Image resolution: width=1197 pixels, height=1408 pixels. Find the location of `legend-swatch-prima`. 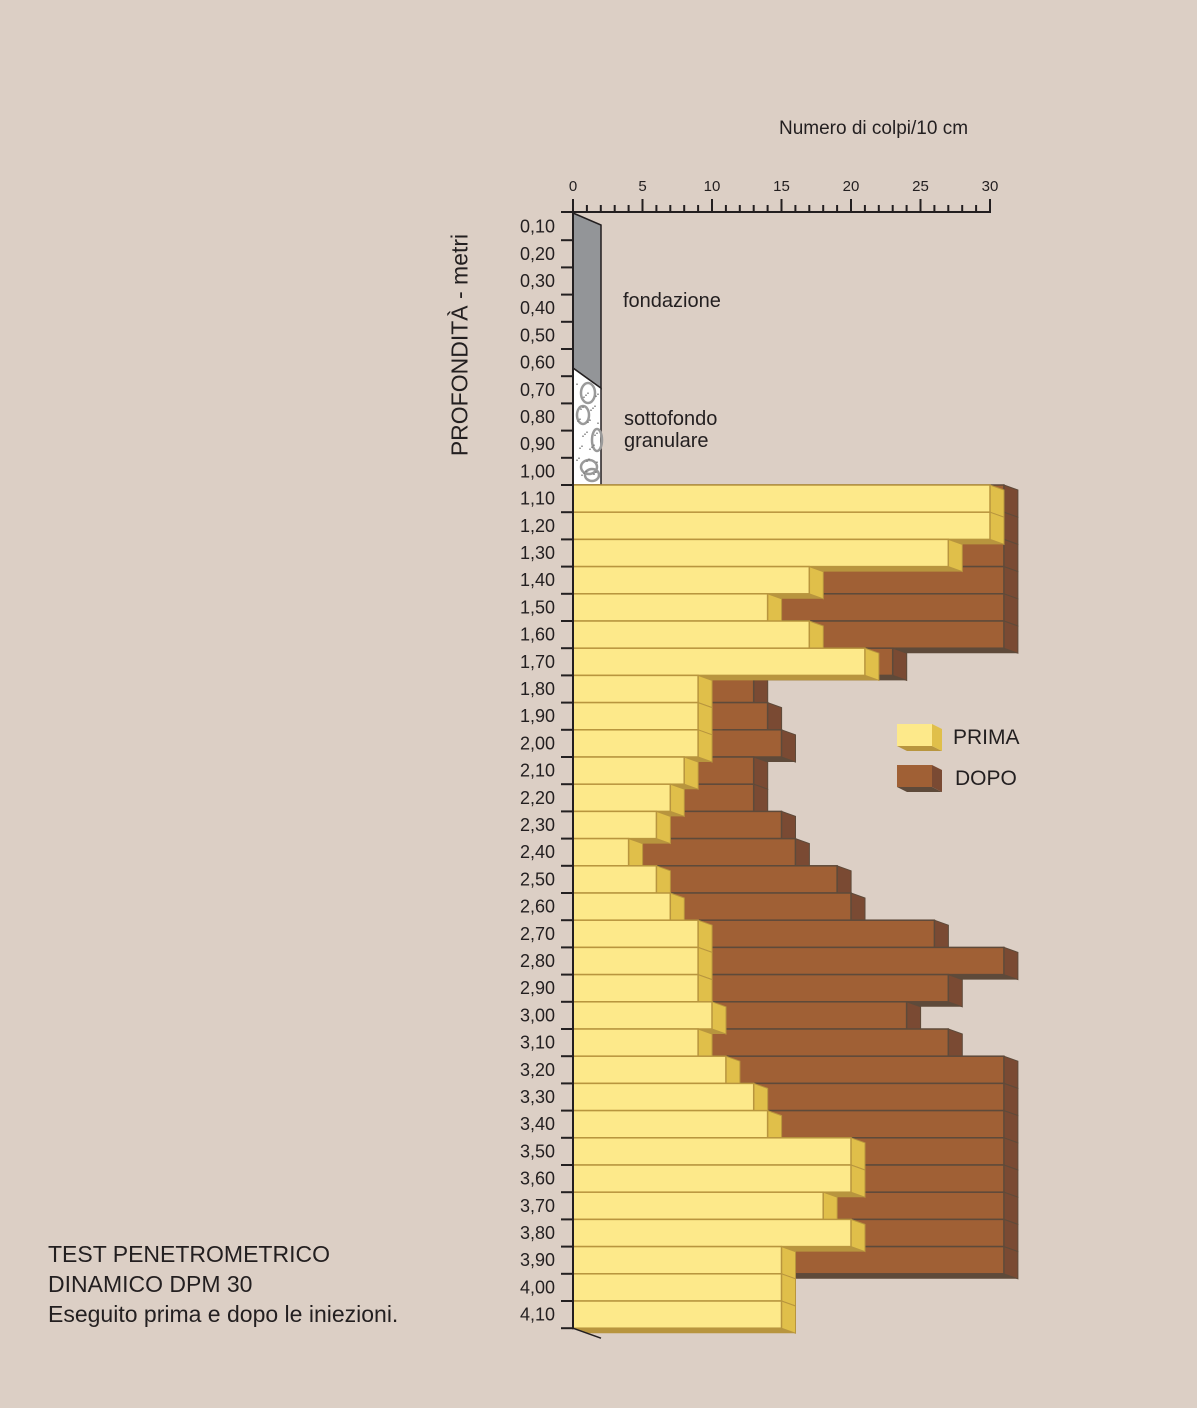

legend-swatch-prima is located at coordinates (914, 735).